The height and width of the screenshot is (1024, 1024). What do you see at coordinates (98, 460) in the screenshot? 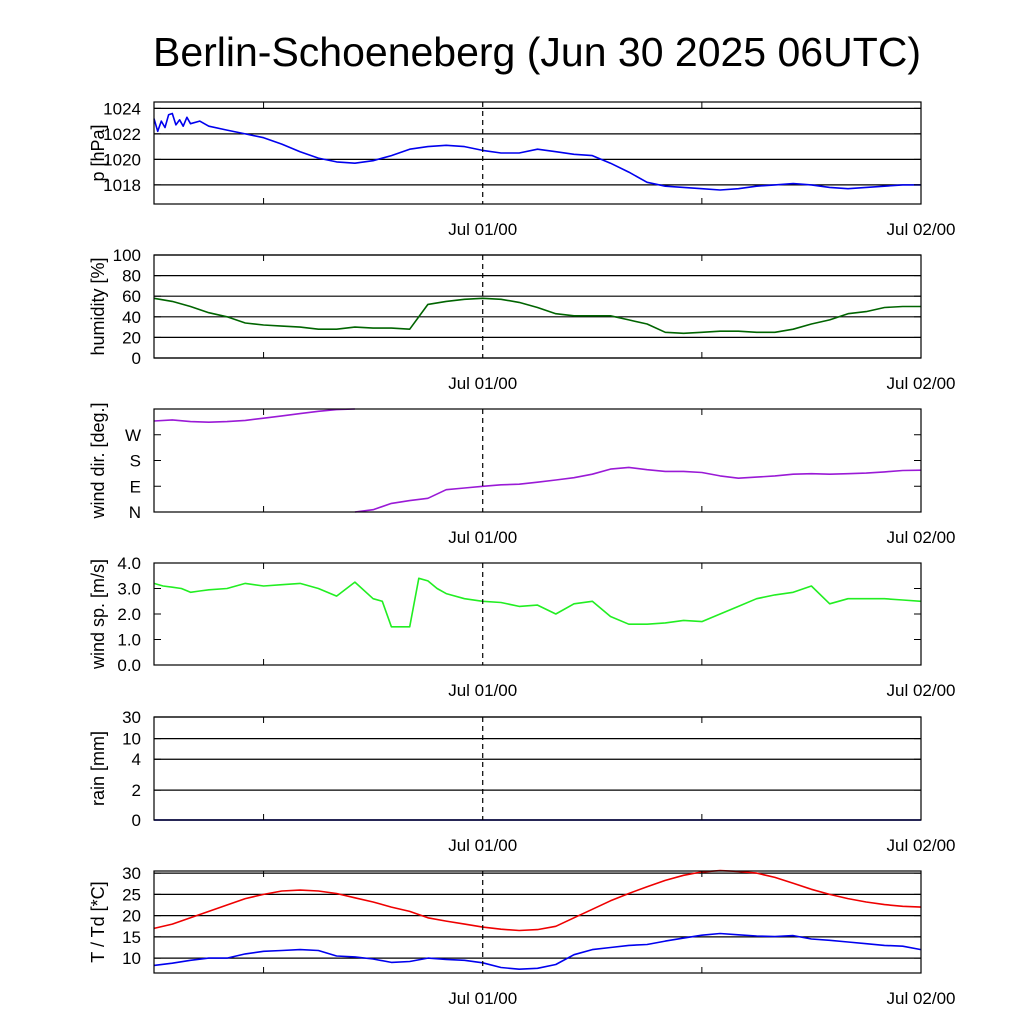
I see `y-axis-label: wind dir. [deg.]` at bounding box center [98, 460].